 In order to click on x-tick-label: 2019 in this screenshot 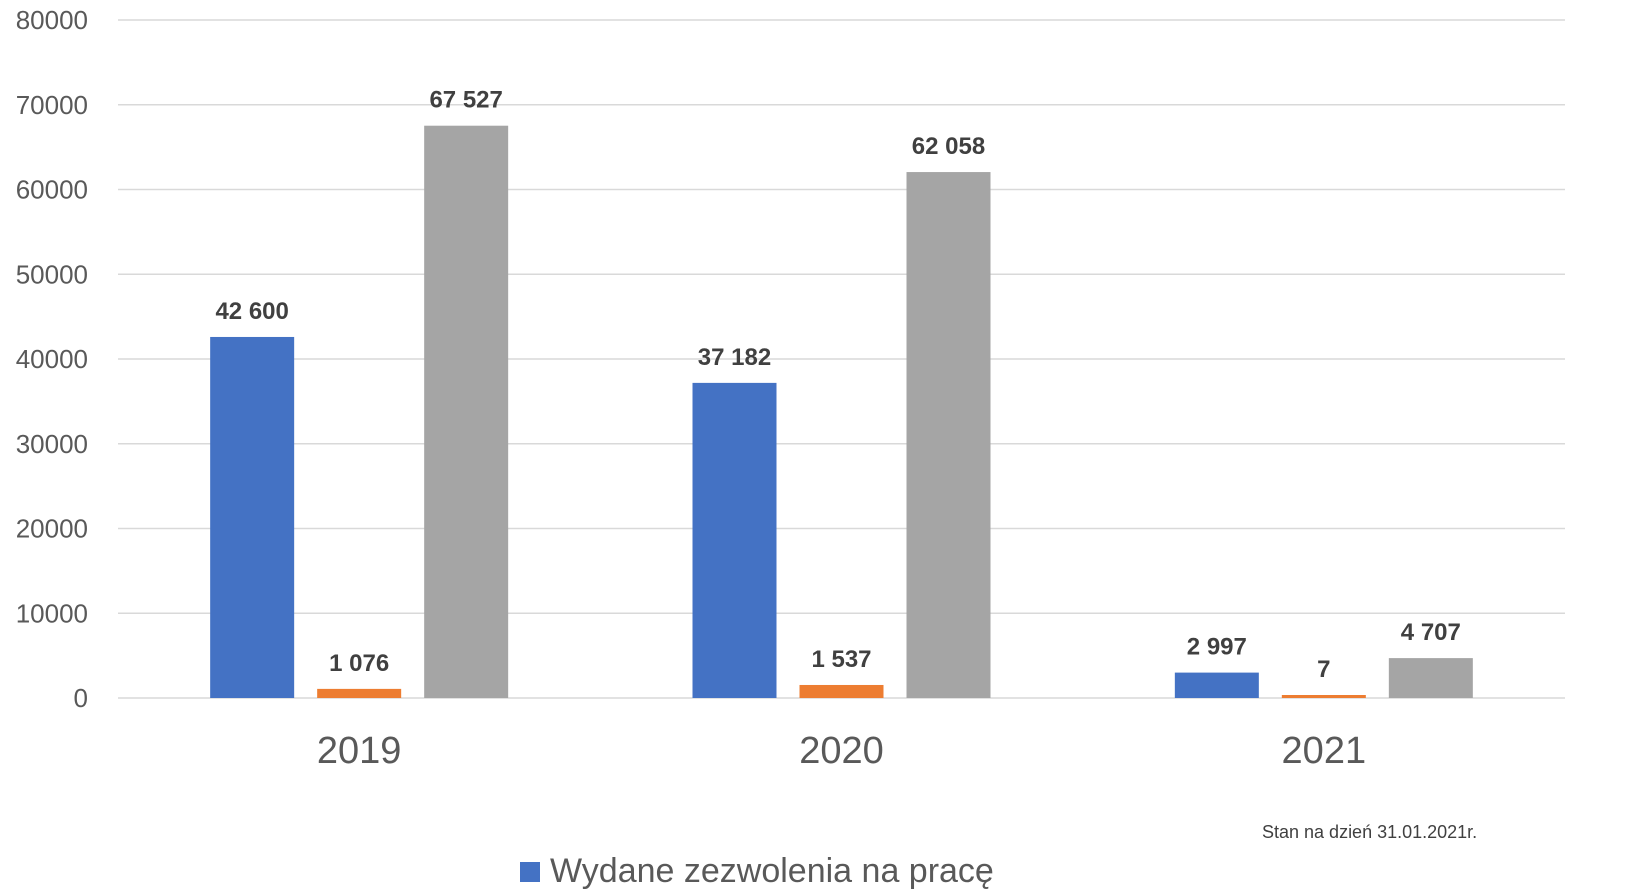, I will do `click(359, 751)`.